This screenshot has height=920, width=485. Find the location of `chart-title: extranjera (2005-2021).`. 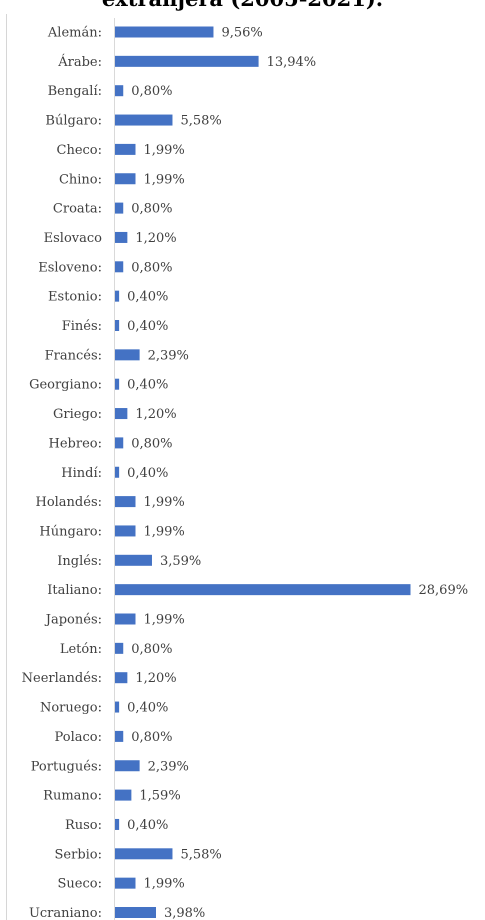

chart-title: extranjera (2005-2021). is located at coordinates (242, 6).